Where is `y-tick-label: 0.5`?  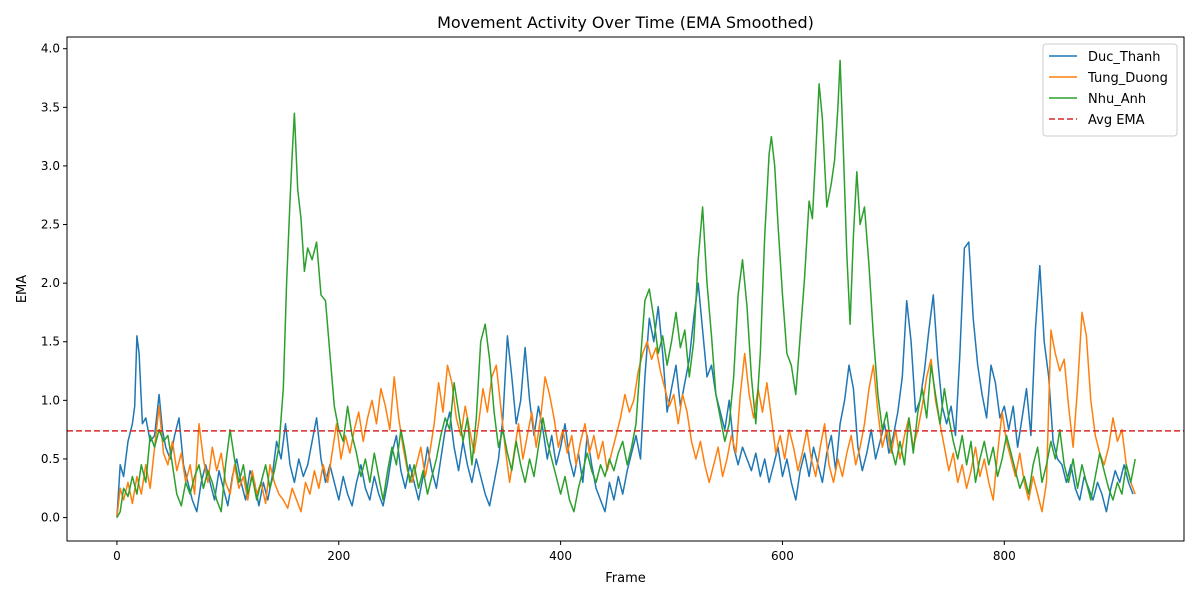
y-tick-label: 0.5 is located at coordinates (50, 459).